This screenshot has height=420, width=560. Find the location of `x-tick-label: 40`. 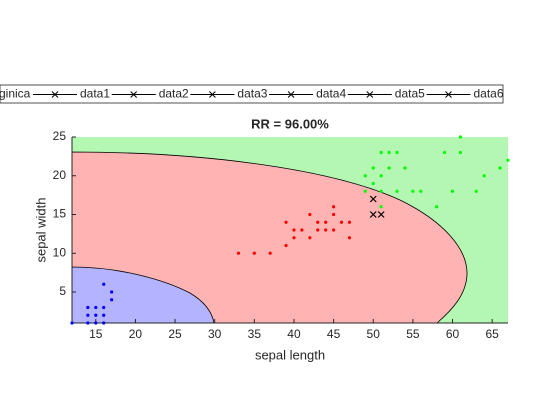

x-tick-label: 40 is located at coordinates (294, 334).